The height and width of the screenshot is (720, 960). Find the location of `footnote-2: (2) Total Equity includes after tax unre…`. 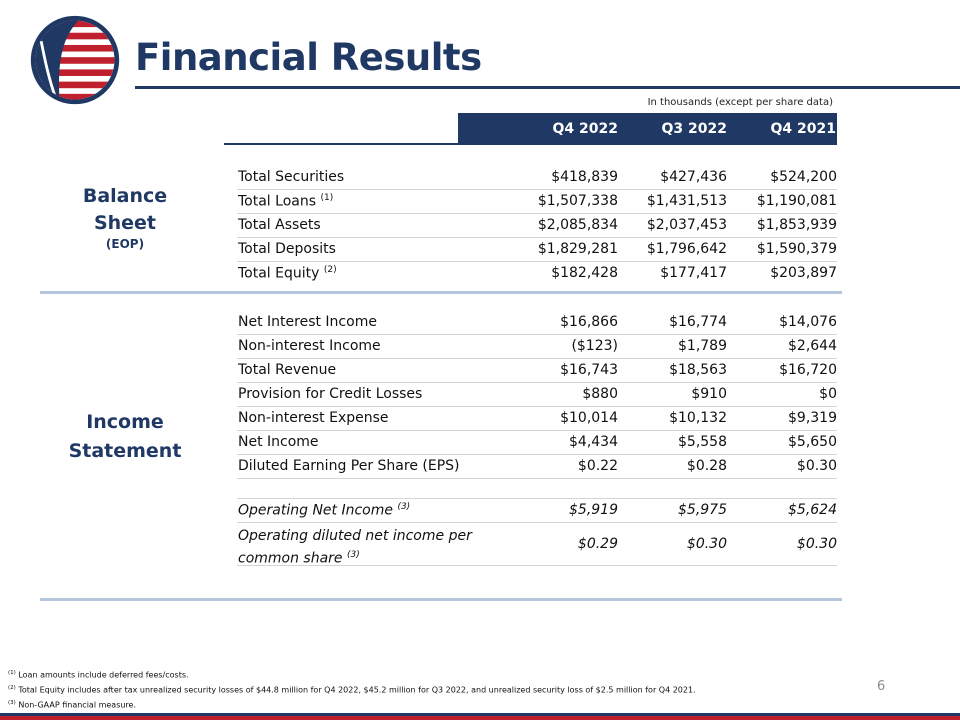

footnote-2: (2) Total Equity includes after tax unre… is located at coordinates (352, 689).